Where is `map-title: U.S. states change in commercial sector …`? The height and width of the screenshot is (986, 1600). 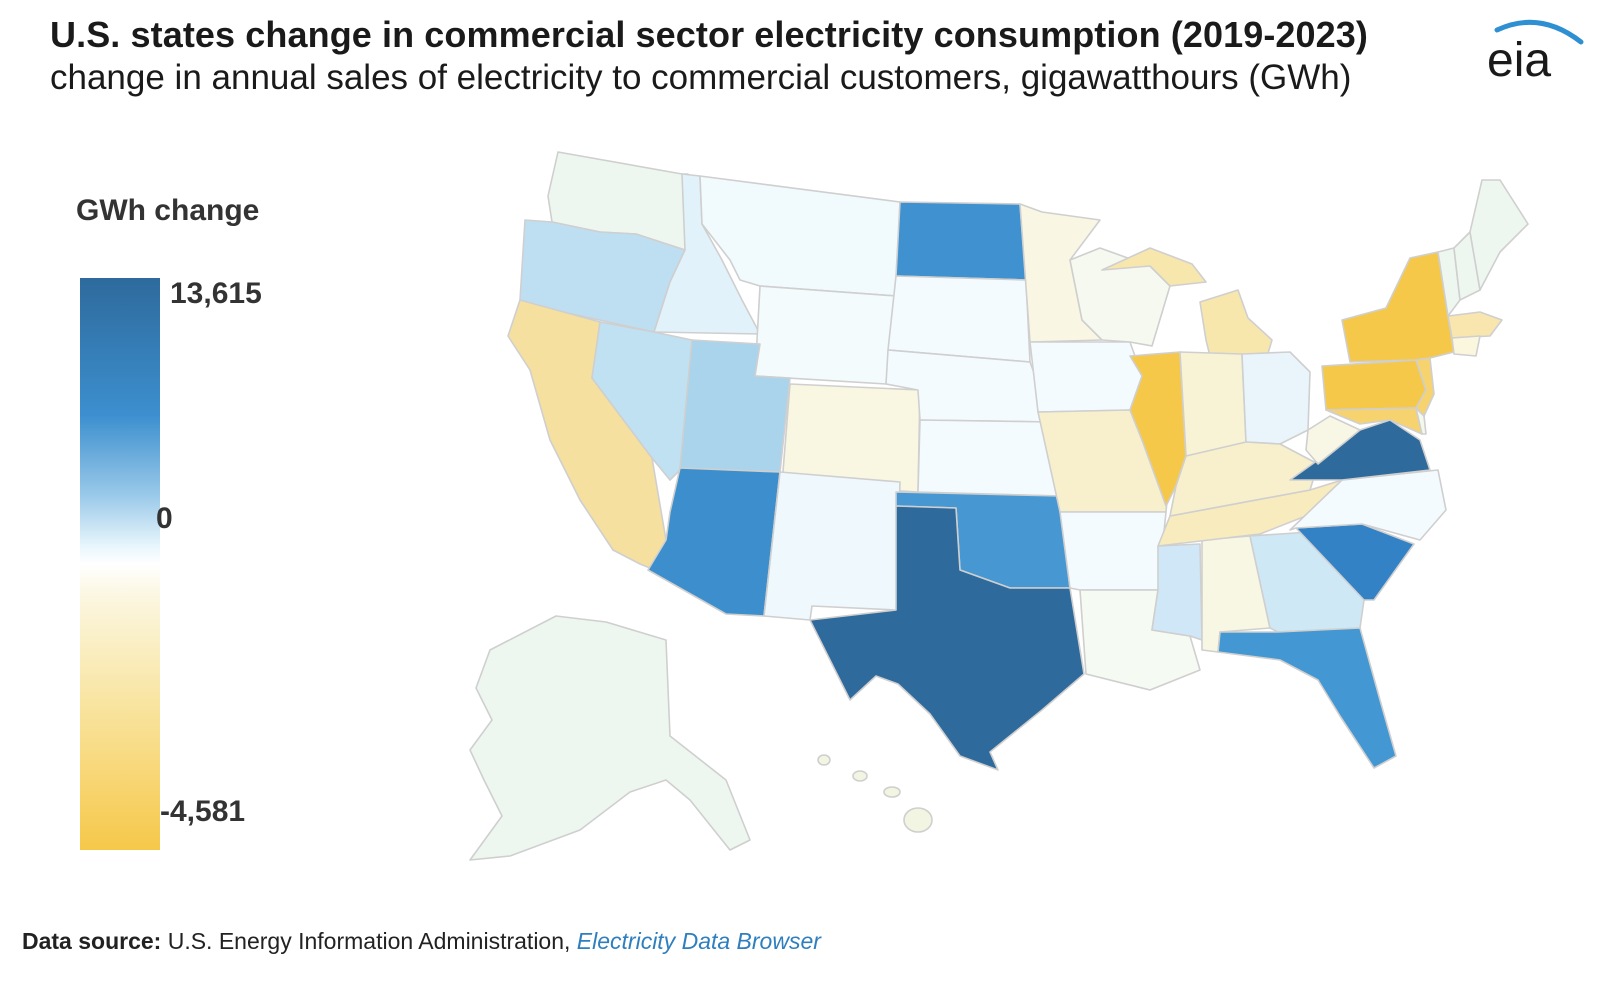 map-title: U.S. states change in commercial sector … is located at coordinates (709, 34).